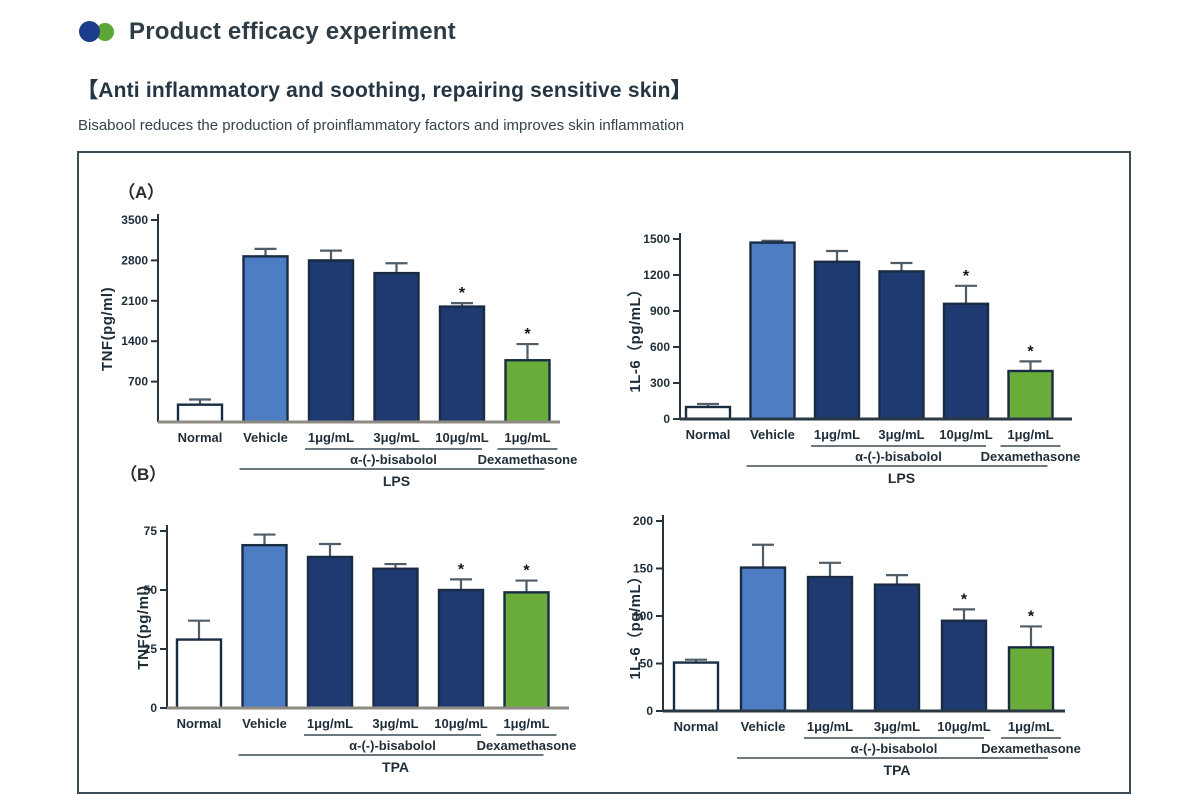 This screenshot has height=810, width=1200. Describe the element at coordinates (105, 32) in the screenshot. I see `logo-green-circle-icon` at that location.